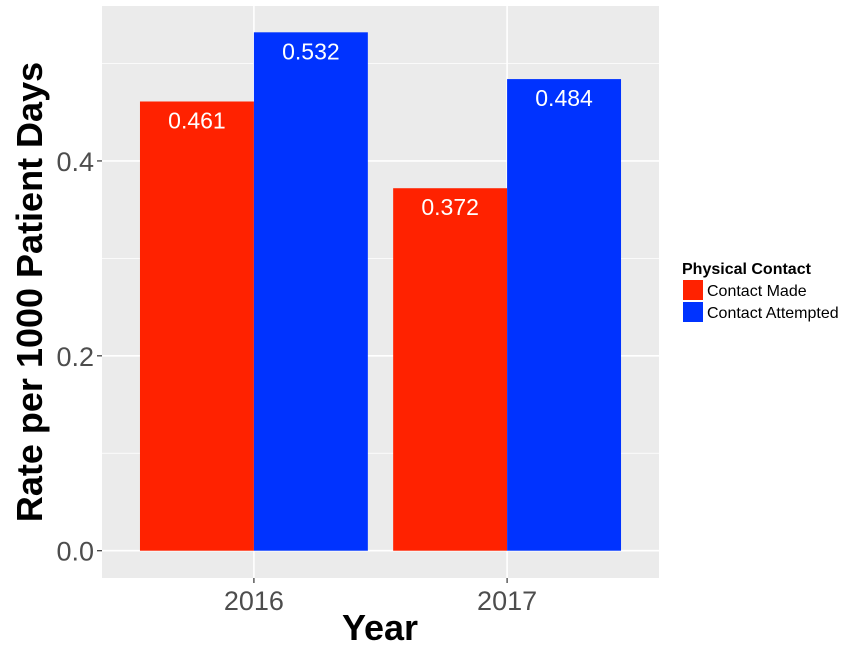 The image size is (861, 648). I want to click on legend-items: Contact Made Contact Attempted, so click(761, 301).